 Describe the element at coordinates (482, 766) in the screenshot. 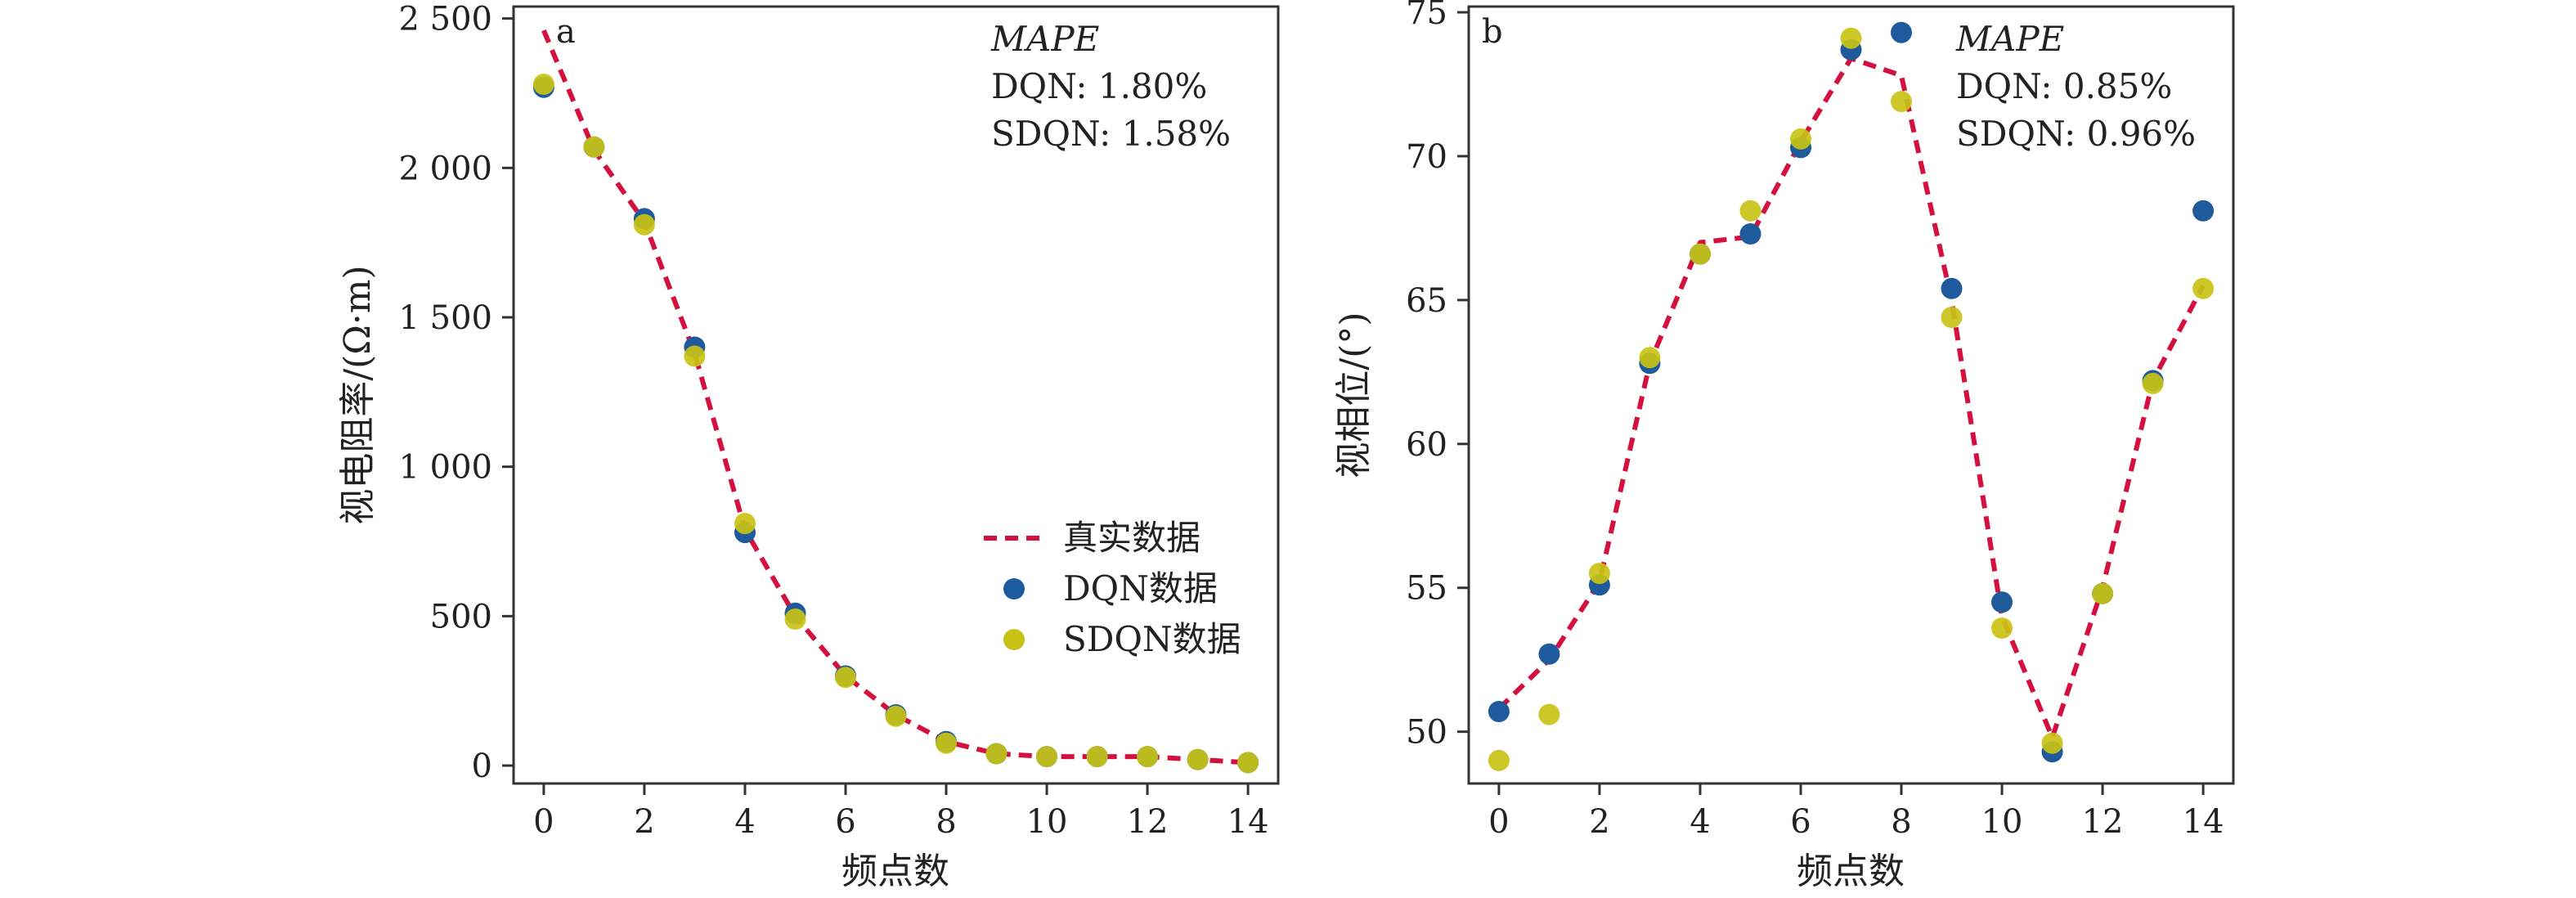

I see `panel-a-ytick-label: 0` at that location.